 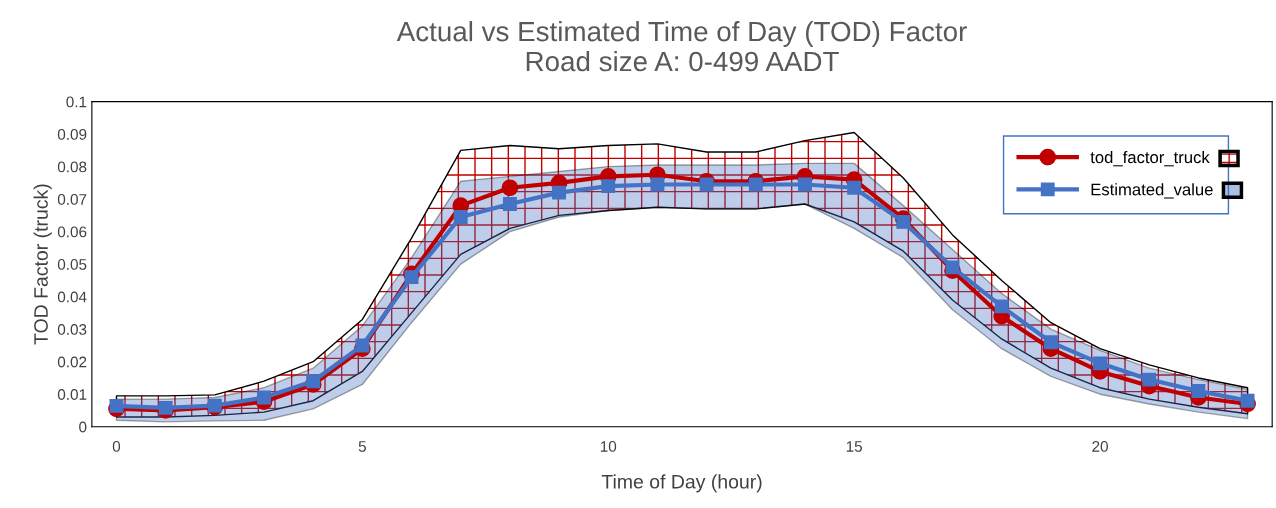 I want to click on x-tick-label: 20, so click(x=1100, y=446).